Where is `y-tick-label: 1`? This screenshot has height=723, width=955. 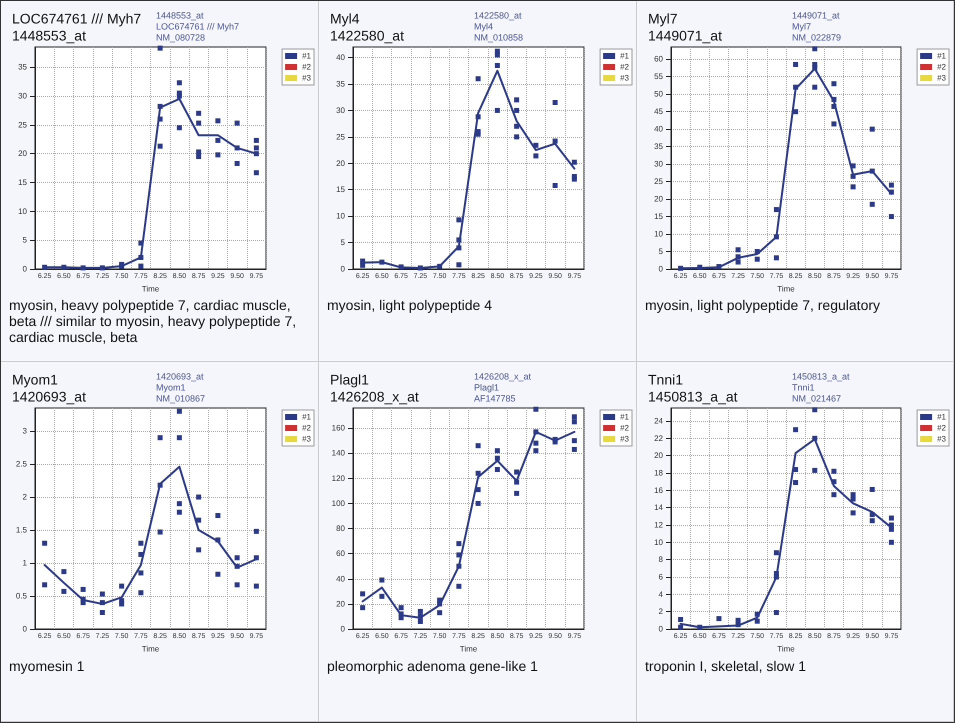
y-tick-label: 1 is located at coordinates (25, 563).